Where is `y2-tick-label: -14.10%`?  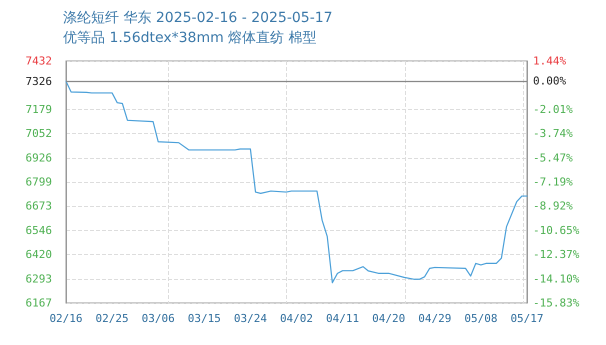
y2-tick-label: -14.10% is located at coordinates (556, 279).